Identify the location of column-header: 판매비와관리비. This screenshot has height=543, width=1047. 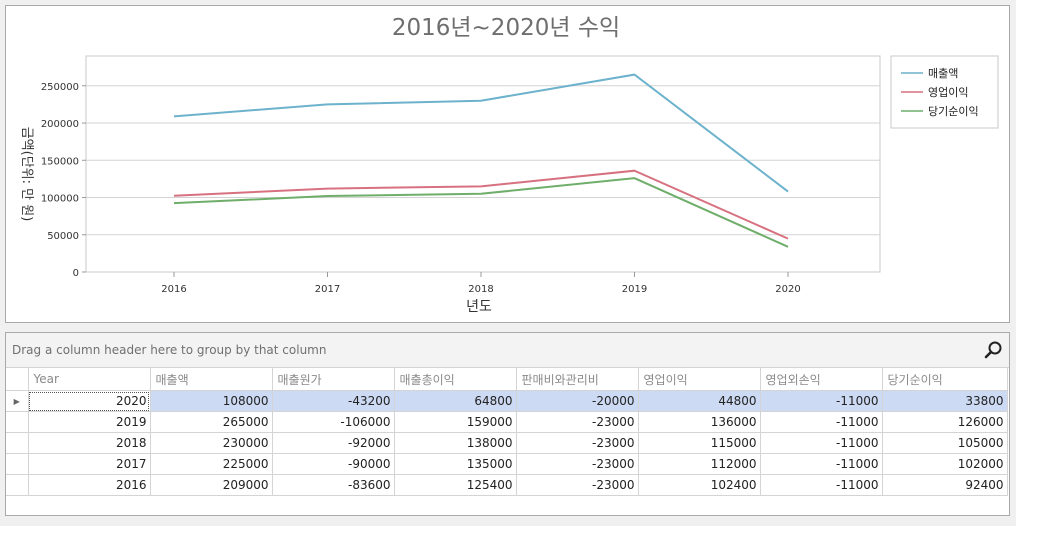
(577, 379).